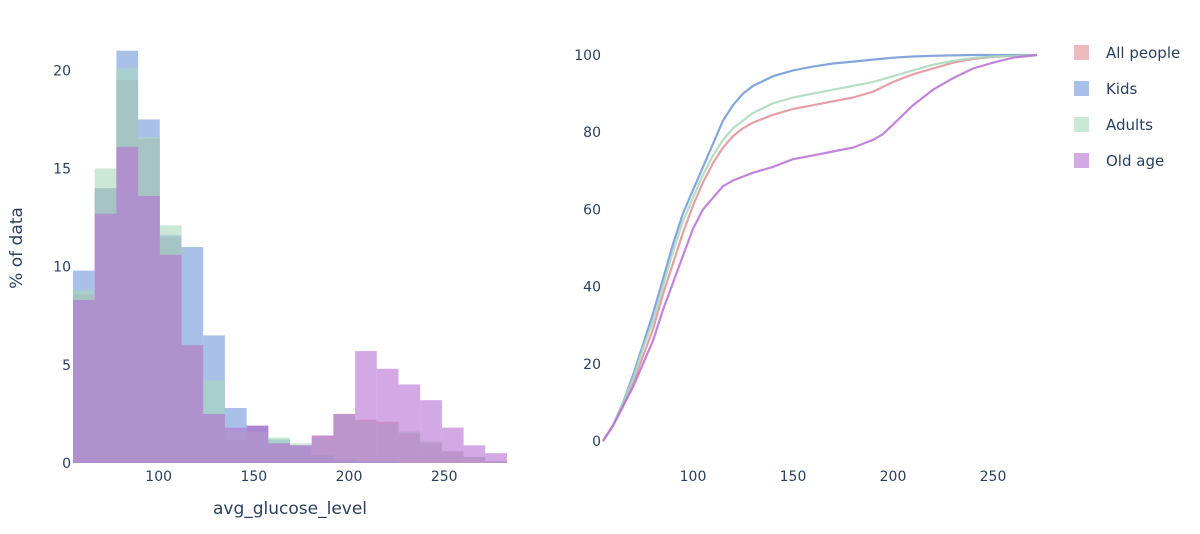 This screenshot has width=1200, height=534. I want to click on cumulative-y-tick-label: 80, so click(592, 133).